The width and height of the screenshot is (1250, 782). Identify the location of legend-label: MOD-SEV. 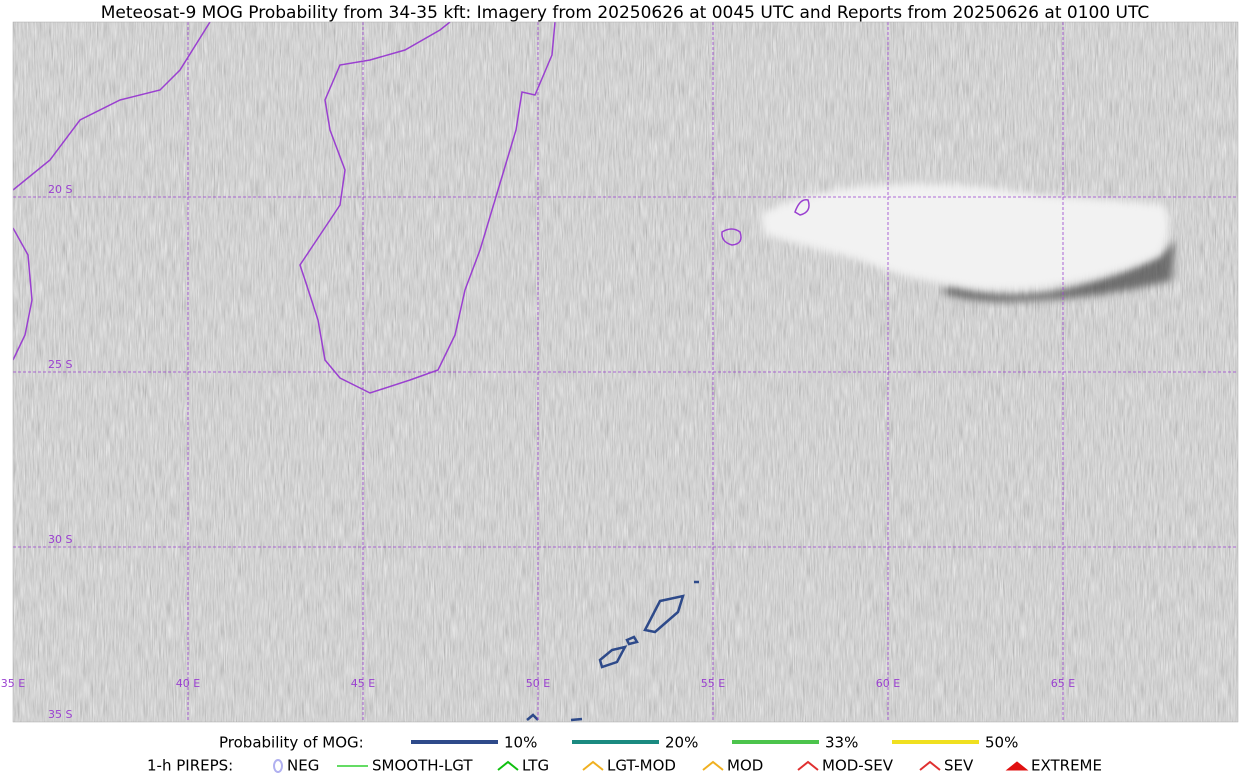
(858, 766).